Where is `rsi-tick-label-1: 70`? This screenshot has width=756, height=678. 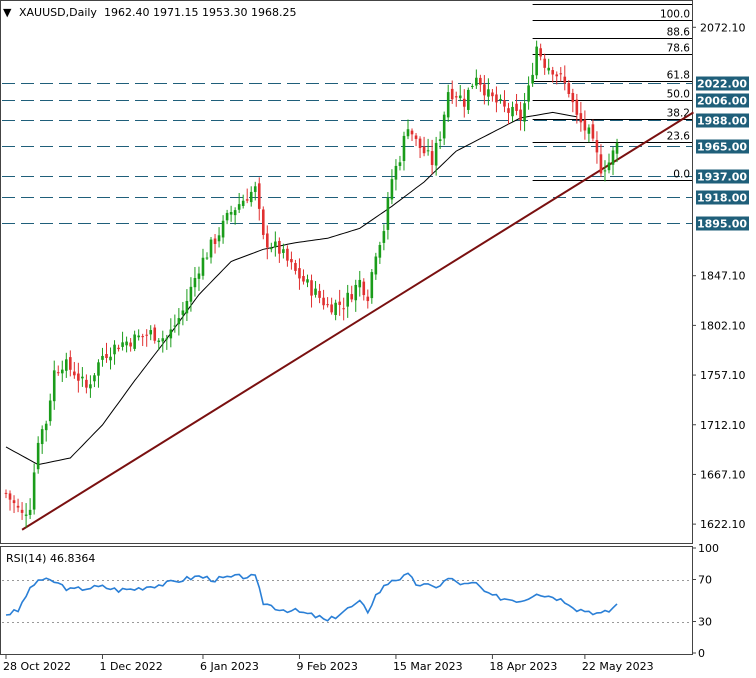
rsi-tick-label-1: 70 is located at coordinates (705, 580).